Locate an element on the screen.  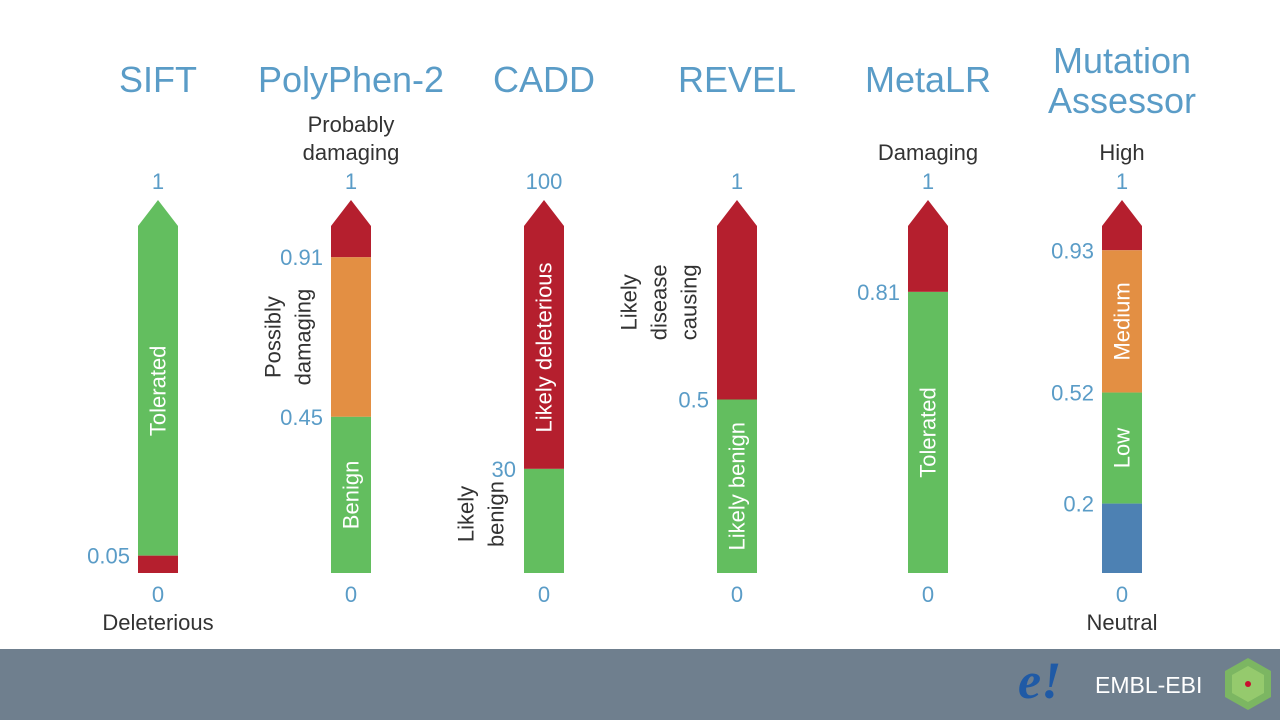
polyphen-segment-red is located at coordinates (351, 229).